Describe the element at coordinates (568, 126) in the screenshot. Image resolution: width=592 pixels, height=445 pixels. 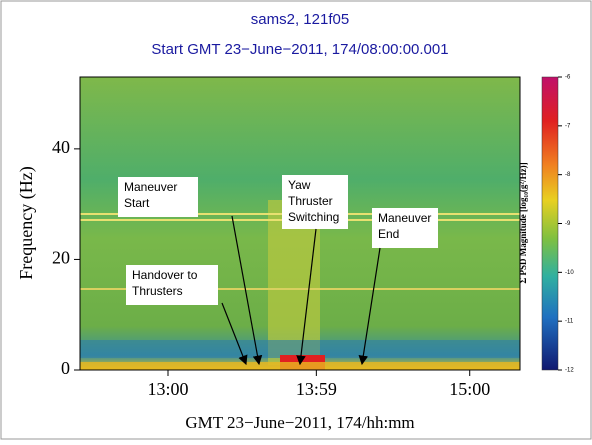
I see `colorbar-tick-label: -7` at that location.